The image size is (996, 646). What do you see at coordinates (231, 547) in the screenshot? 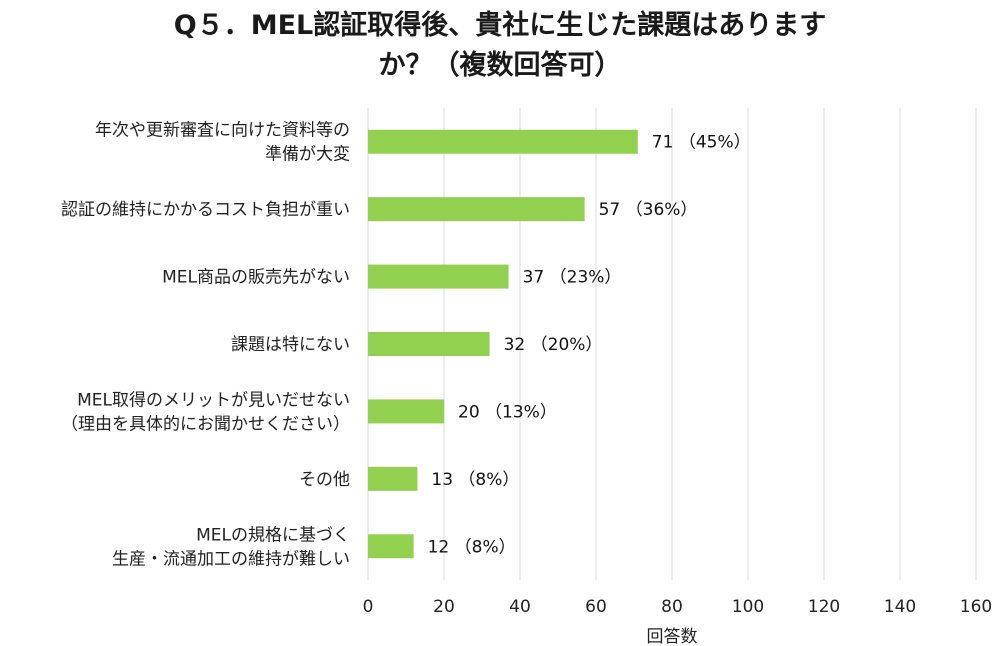
I see `category-label-6: MELの規格に基づく生産・流通加工の維持が難しい` at bounding box center [231, 547].